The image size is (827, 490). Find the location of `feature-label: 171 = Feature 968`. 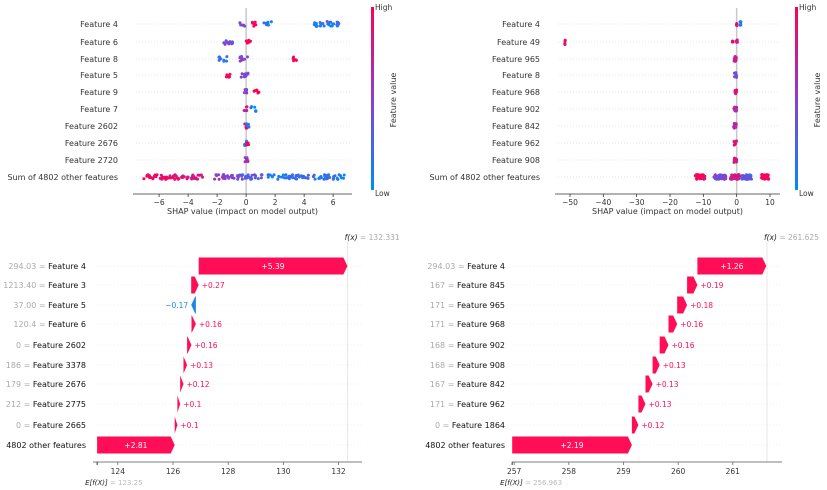

feature-label: 171 = Feature 968 is located at coordinates (467, 324).